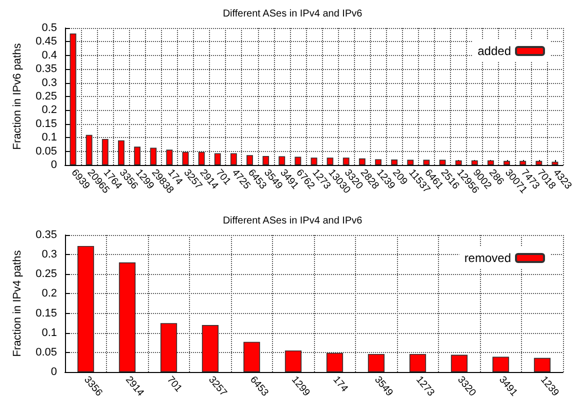 The height and width of the screenshot is (414, 585). I want to click on y-tick-label: 0.5, so click(49, 28).